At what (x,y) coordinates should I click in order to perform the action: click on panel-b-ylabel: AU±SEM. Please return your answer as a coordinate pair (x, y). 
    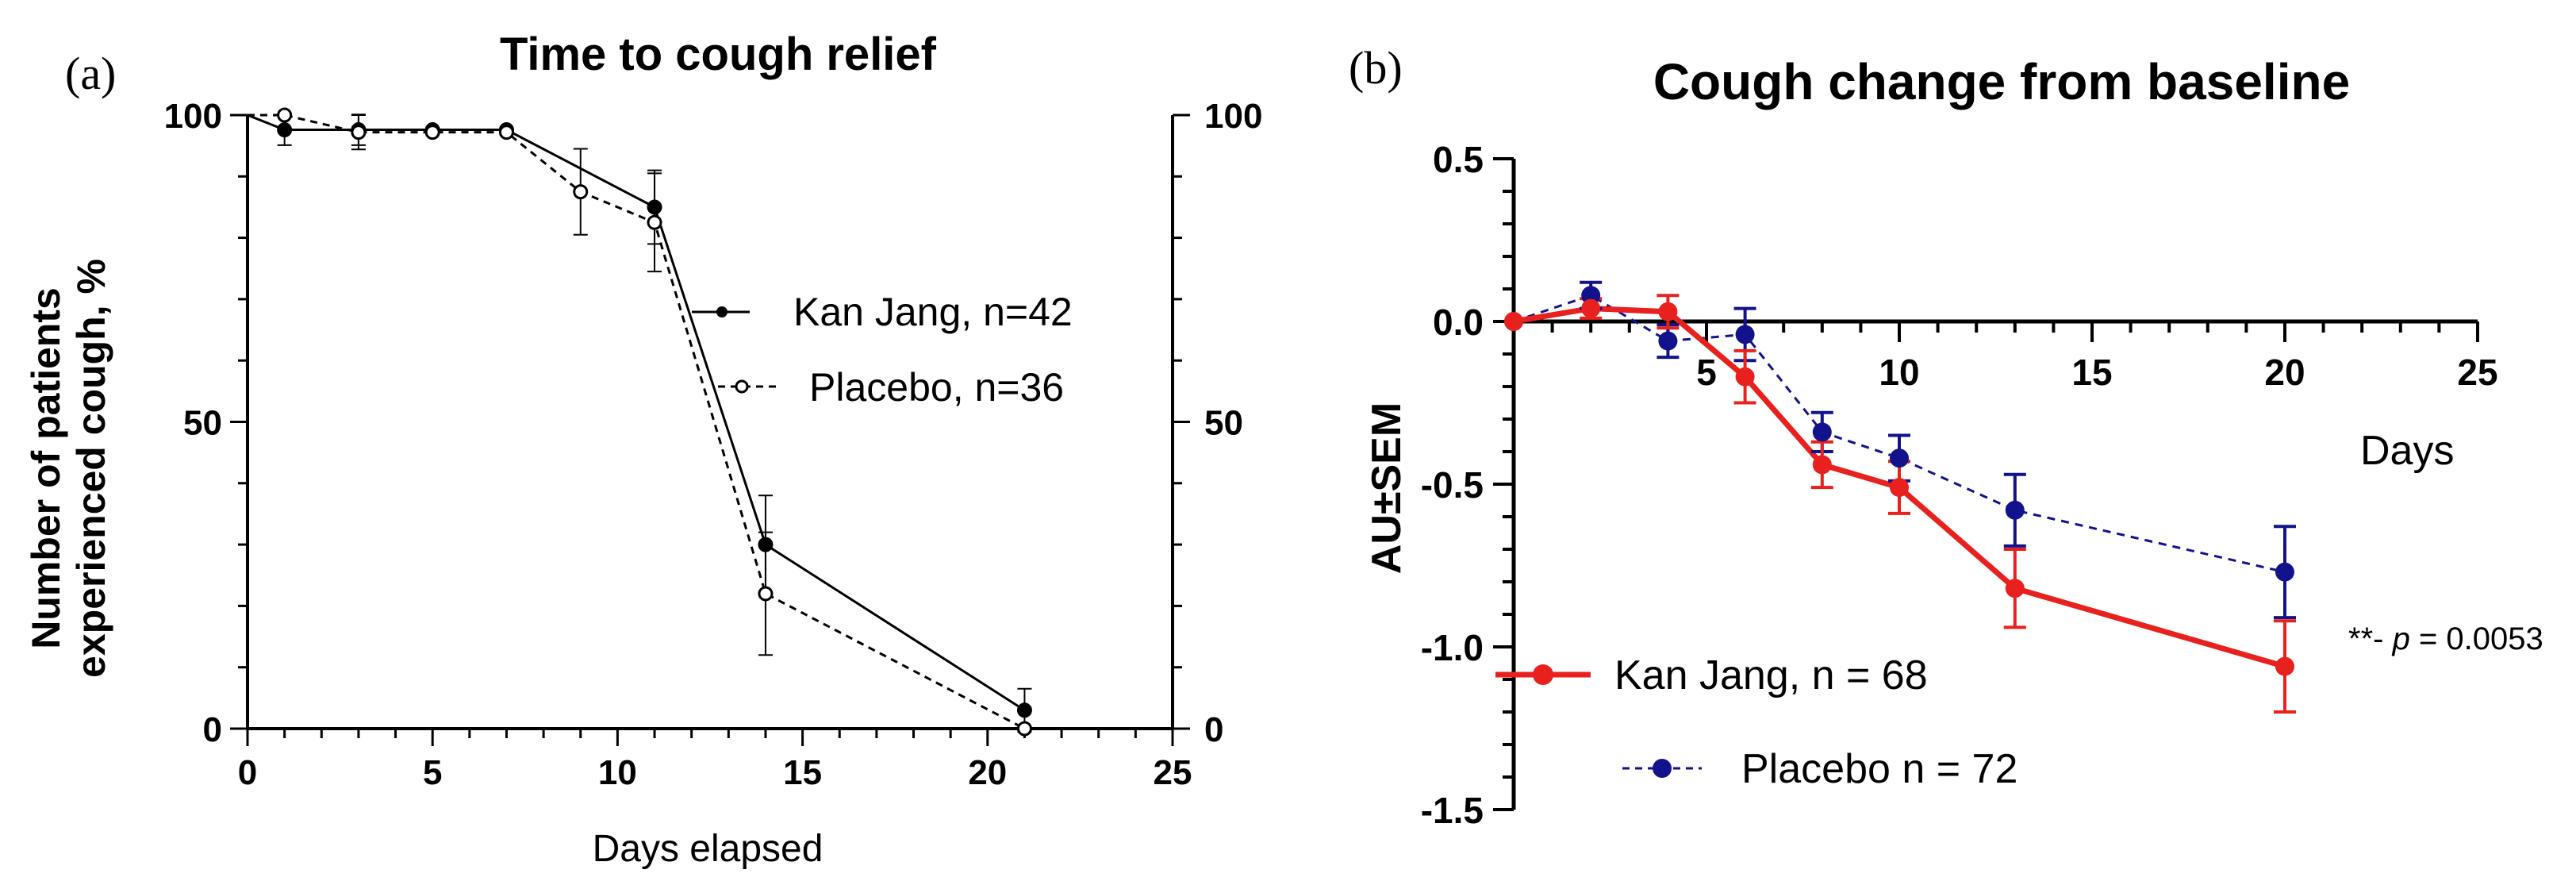
    Looking at the image, I should click on (1387, 488).